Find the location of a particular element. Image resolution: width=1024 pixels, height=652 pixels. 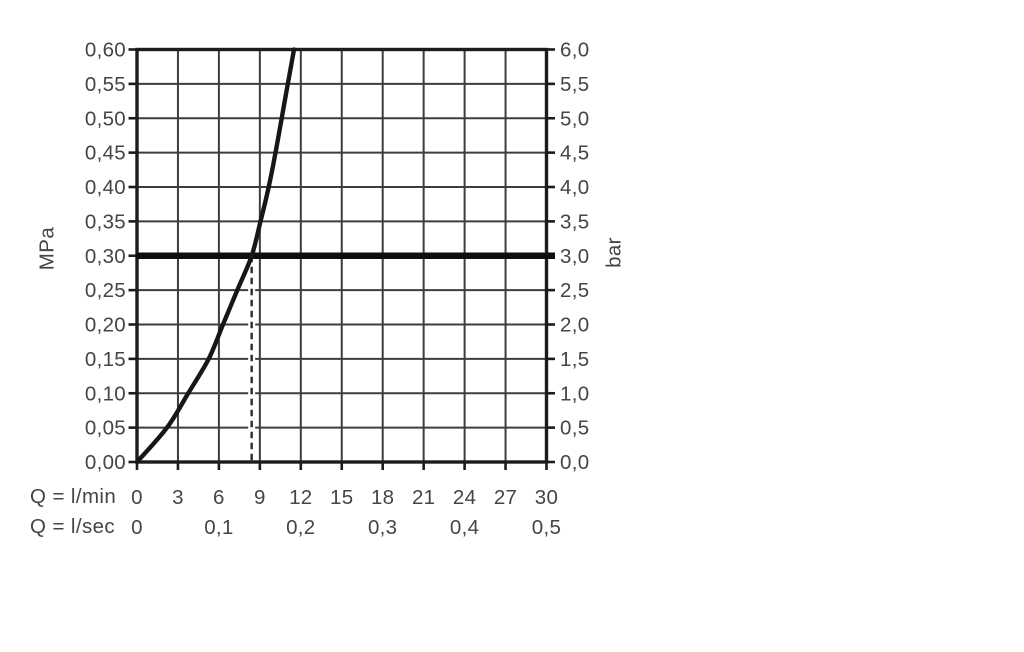

y-right-tick-label: 0,0 is located at coordinates (574, 462).